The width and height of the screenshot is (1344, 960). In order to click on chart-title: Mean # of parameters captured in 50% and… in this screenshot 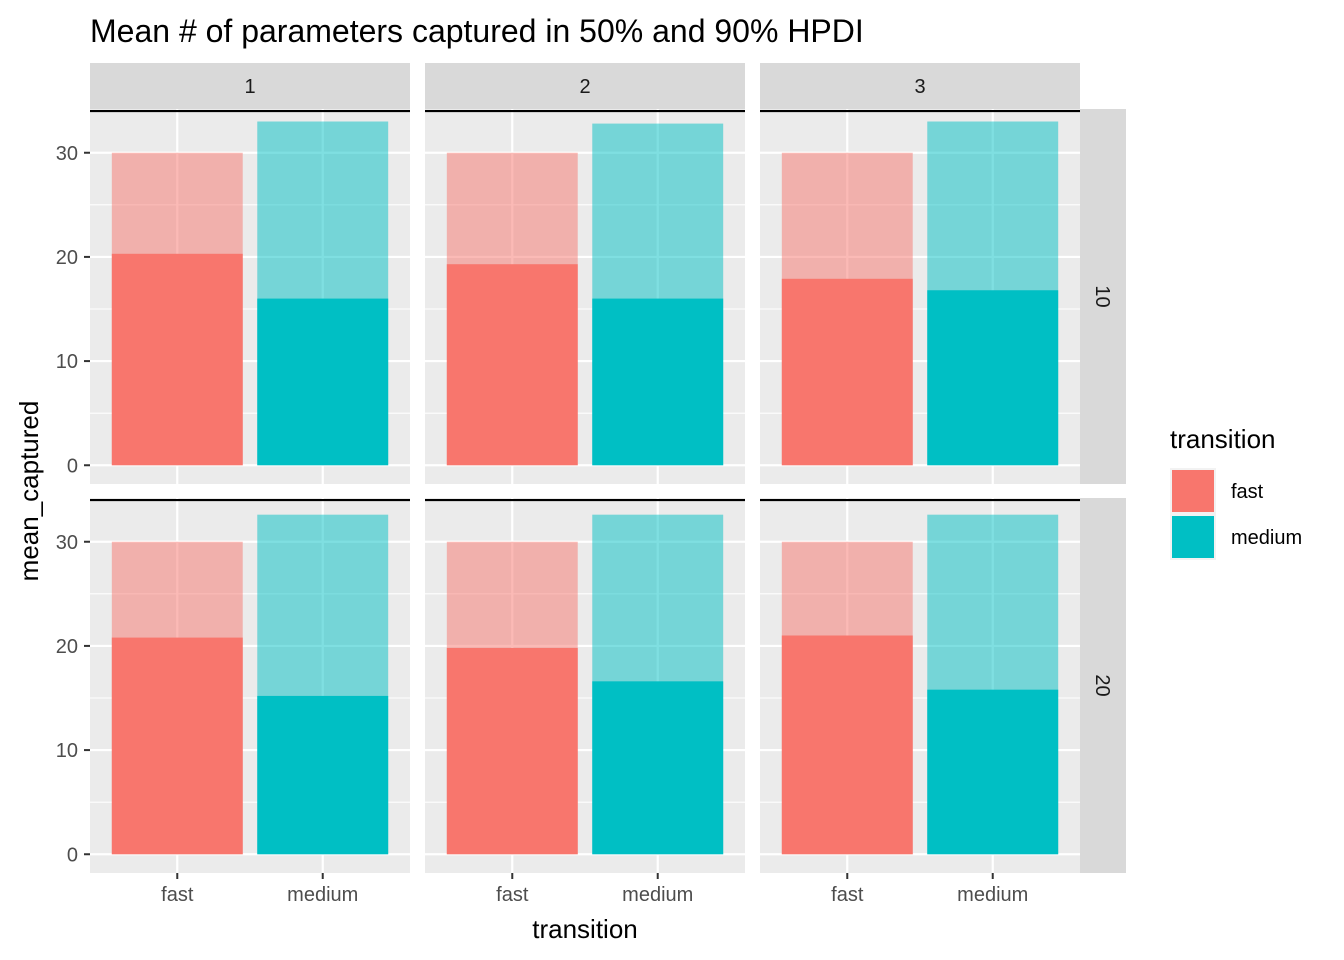, I will do `click(477, 31)`.